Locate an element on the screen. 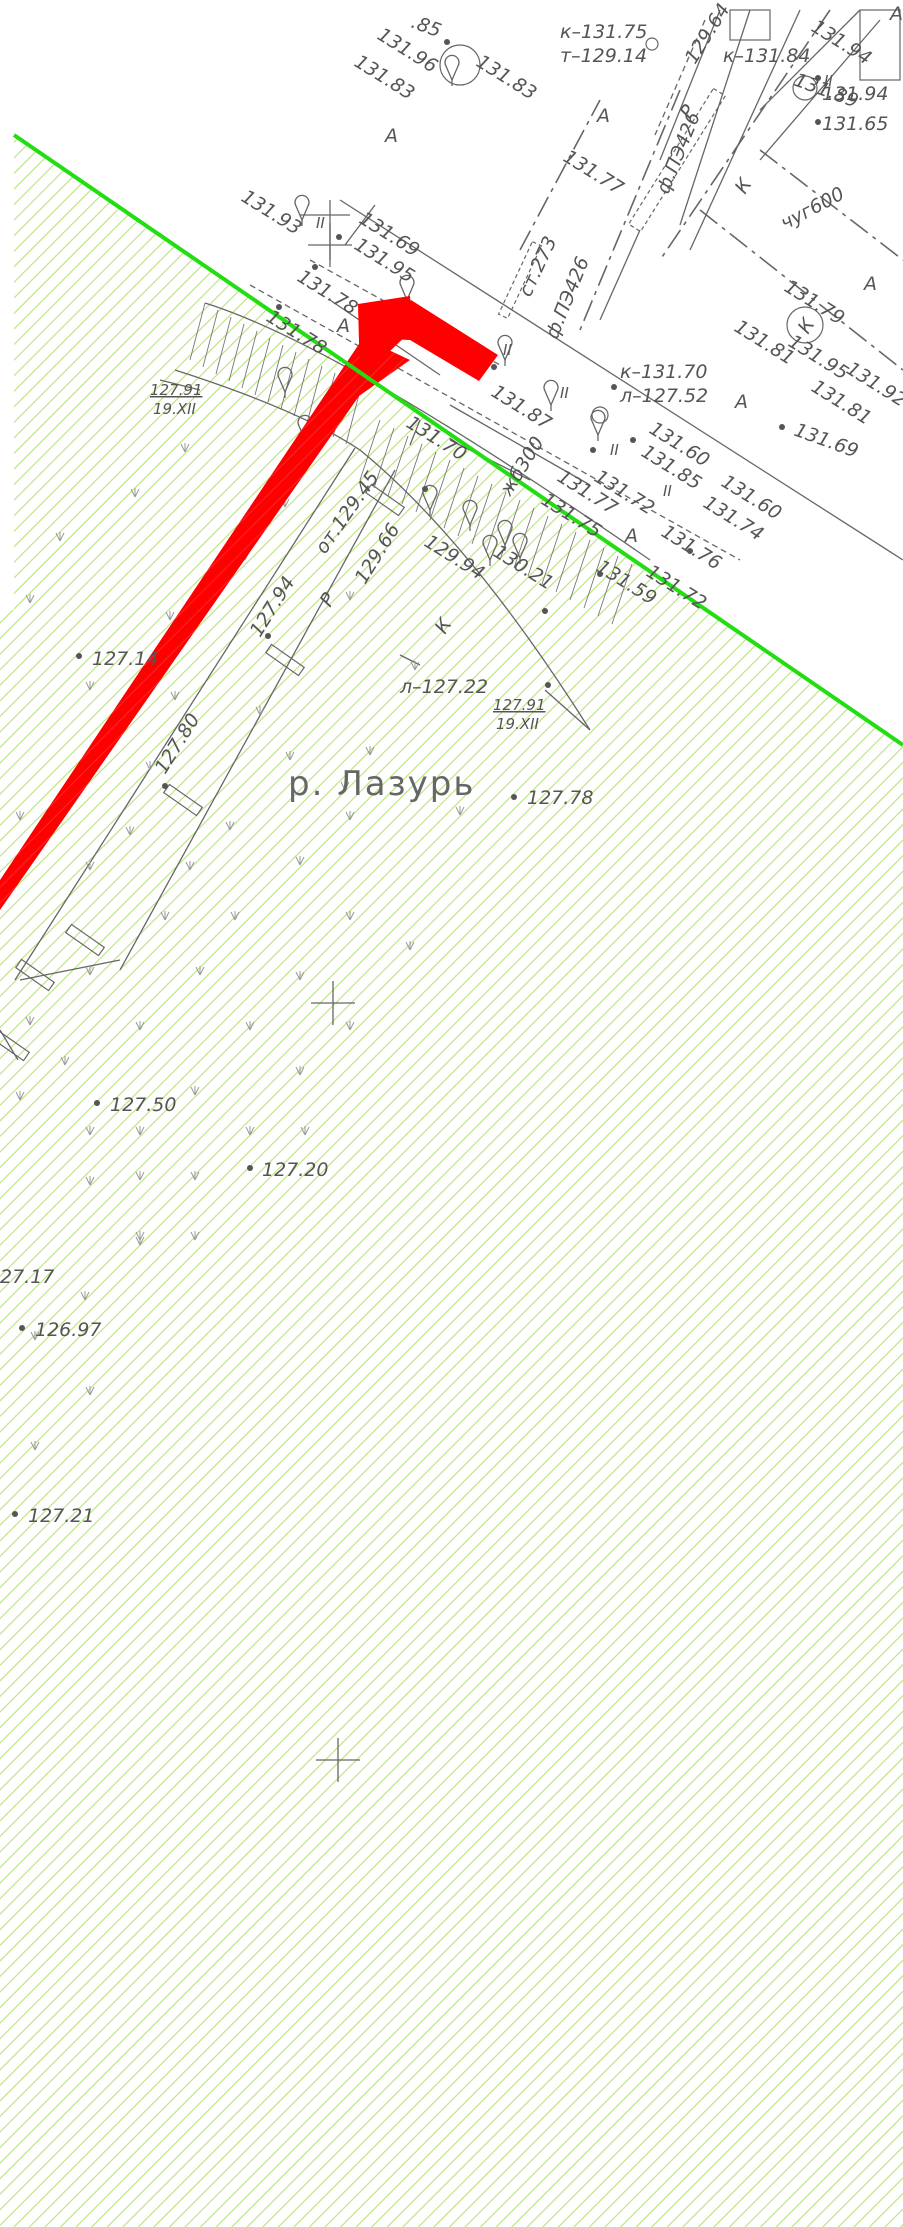 This screenshot has height=2227, width=903. elevation-label: т–129.14 is located at coordinates (603, 56).